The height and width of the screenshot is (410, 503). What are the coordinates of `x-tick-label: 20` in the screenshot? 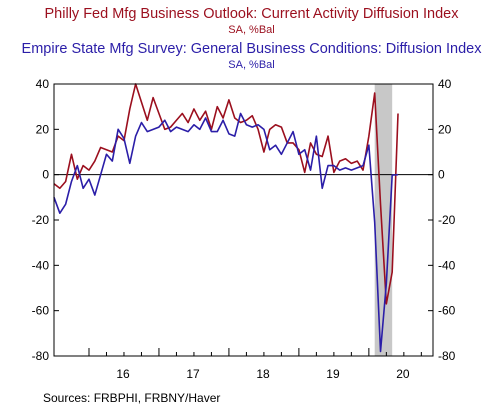 It's located at (403, 374).